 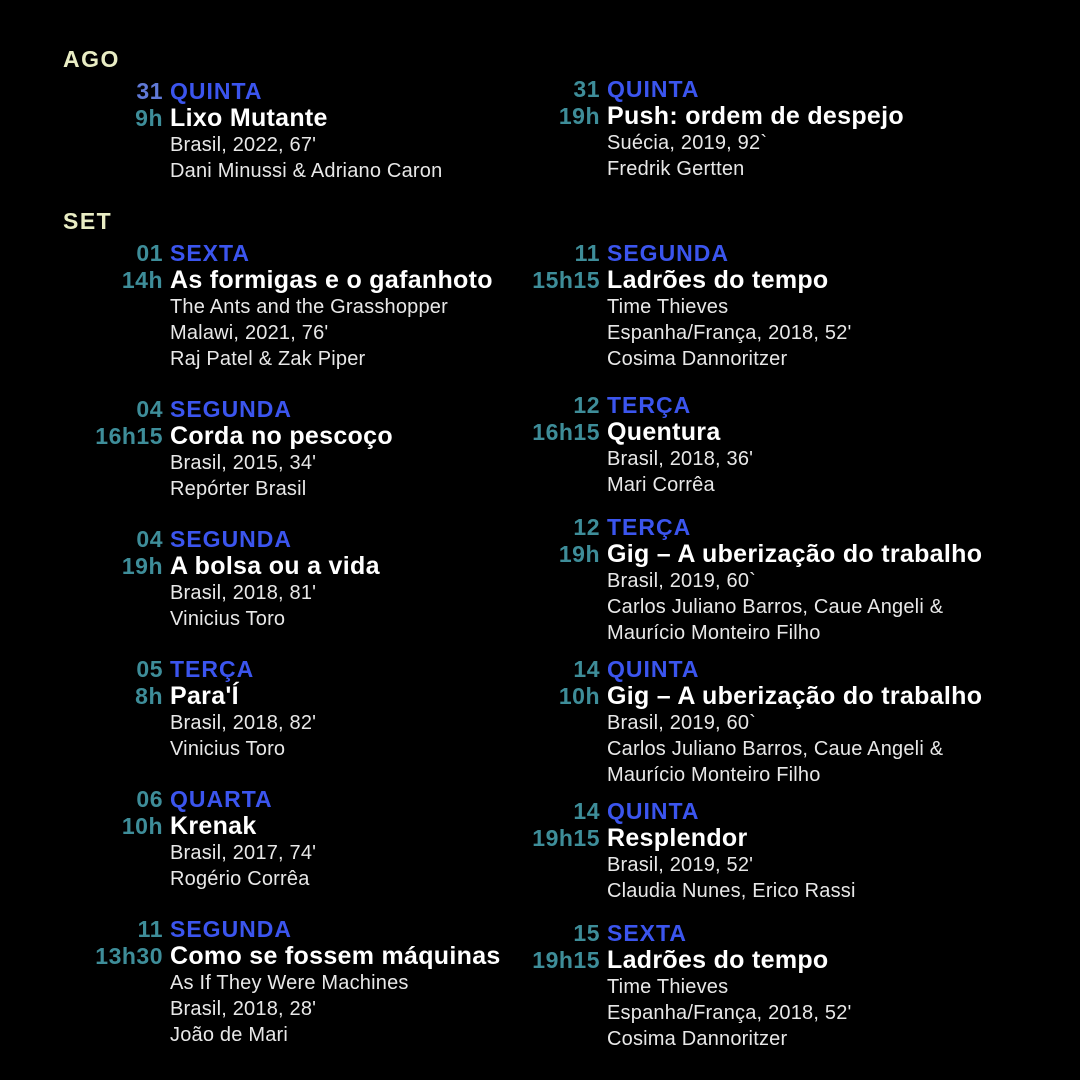 I want to click on screening-detail-line: Brasil, 2018, 28', so click(x=243, y=1009).